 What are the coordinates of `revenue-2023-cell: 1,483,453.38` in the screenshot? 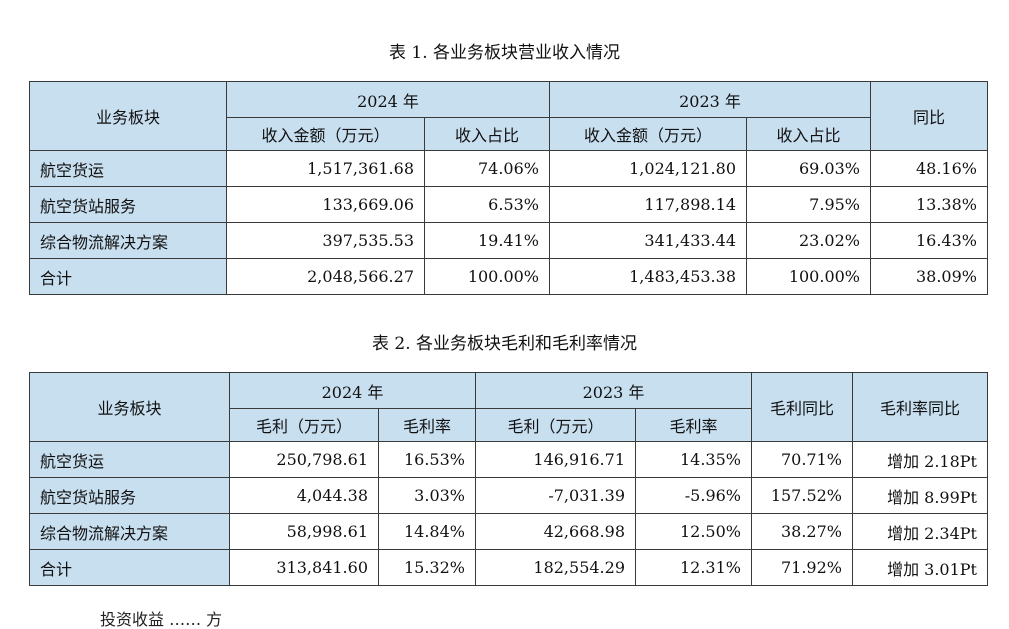 It's located at (648, 276).